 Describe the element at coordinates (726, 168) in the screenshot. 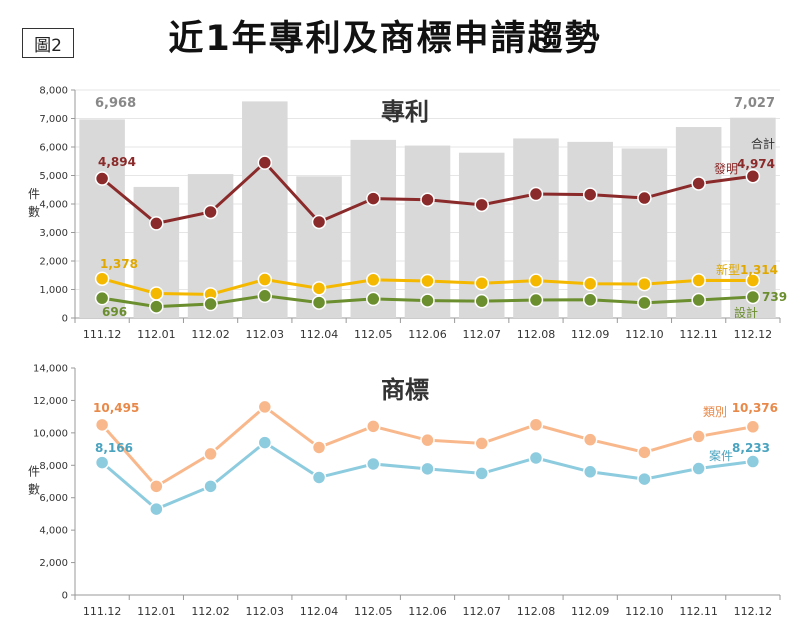

I see `invention-series-label: 發明` at that location.